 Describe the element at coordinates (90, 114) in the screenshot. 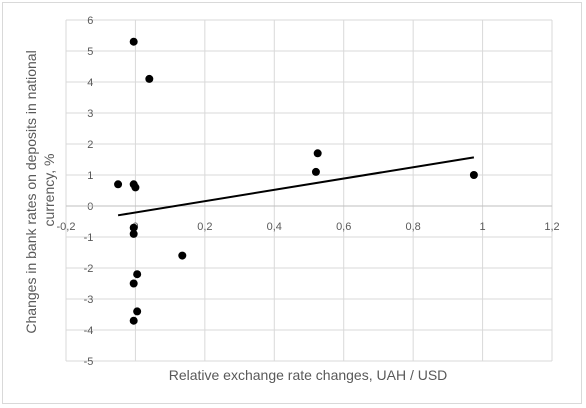

I see `y-tick-label: 3` at that location.